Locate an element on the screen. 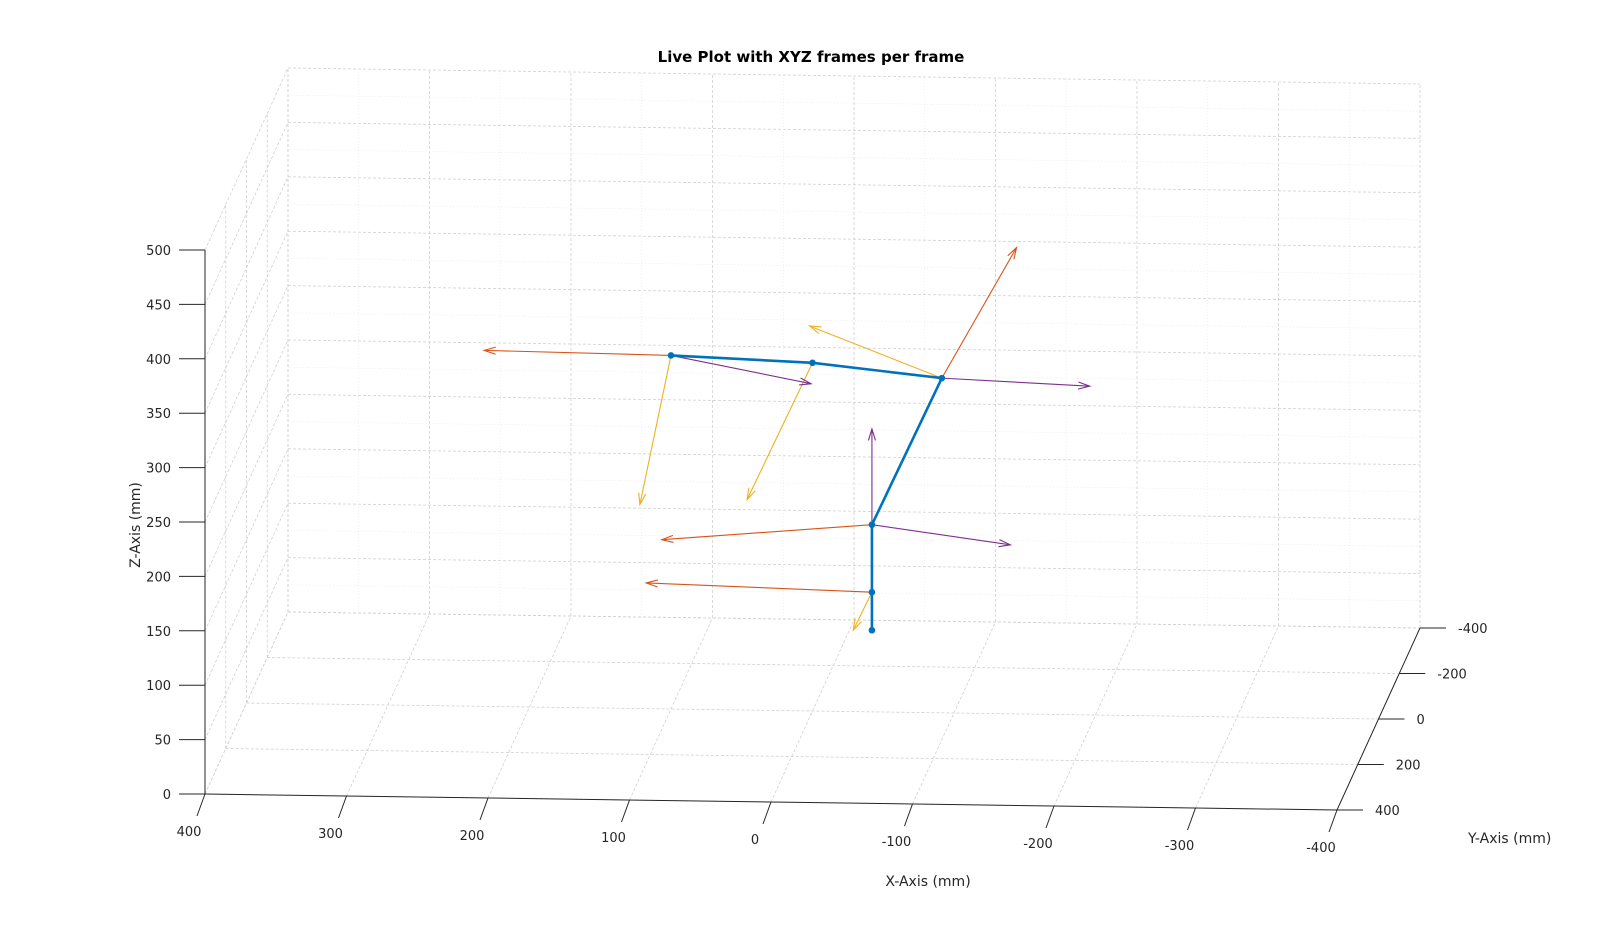 The height and width of the screenshot is (931, 1608). x-tick-label: 200 is located at coordinates (472, 836).